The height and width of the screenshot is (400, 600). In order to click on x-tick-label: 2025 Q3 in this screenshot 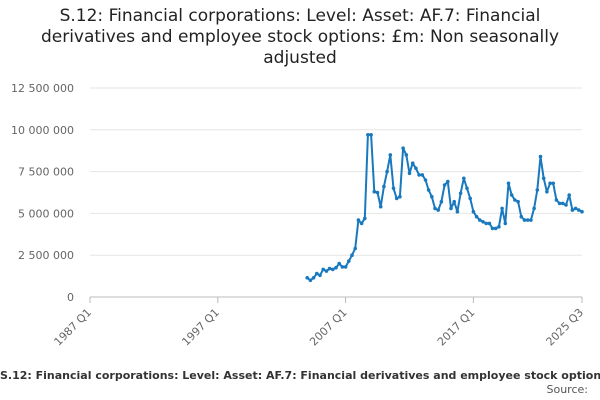, I will do `click(565, 327)`.